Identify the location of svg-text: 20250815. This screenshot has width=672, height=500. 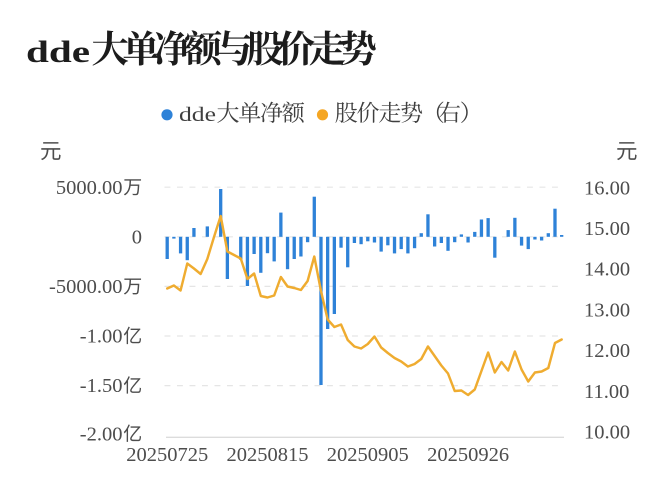
(268, 455).